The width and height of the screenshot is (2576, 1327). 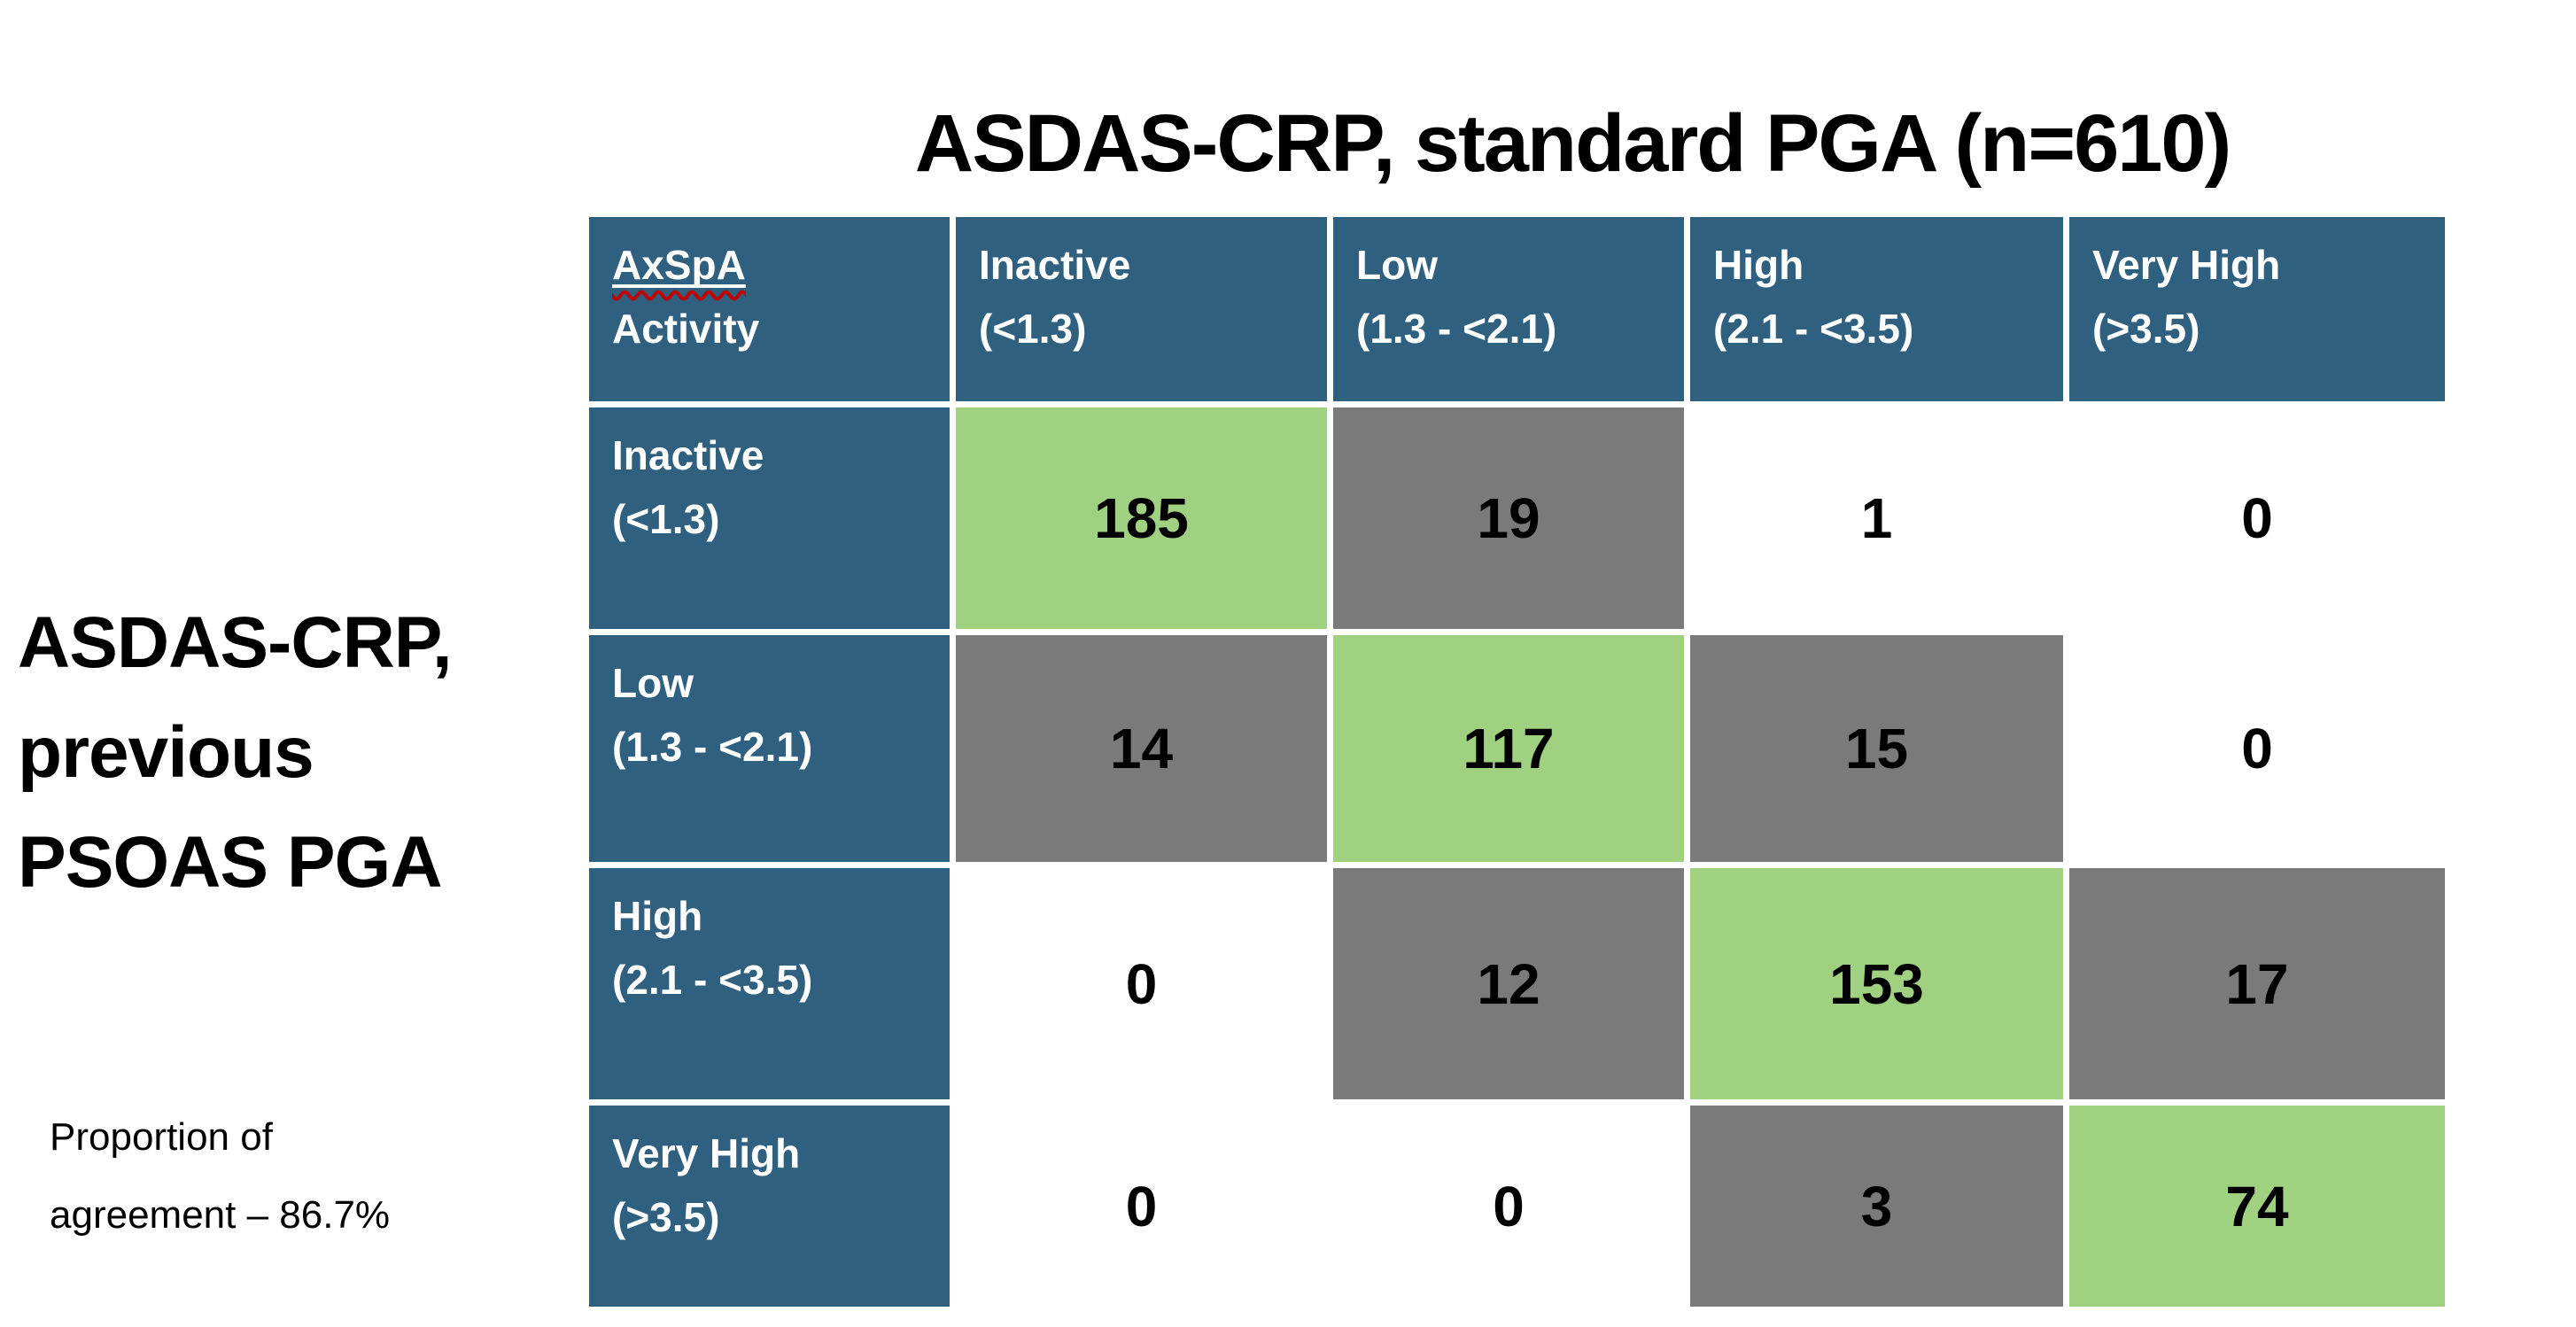 What do you see at coordinates (769, 748) in the screenshot?
I see `row-header-low: Low (1.3 - <2.1)` at bounding box center [769, 748].